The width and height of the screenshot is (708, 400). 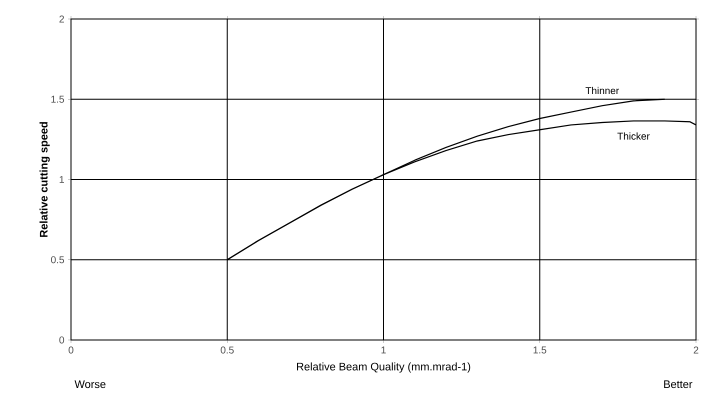 I want to click on series-label: Thicker, so click(x=633, y=136).